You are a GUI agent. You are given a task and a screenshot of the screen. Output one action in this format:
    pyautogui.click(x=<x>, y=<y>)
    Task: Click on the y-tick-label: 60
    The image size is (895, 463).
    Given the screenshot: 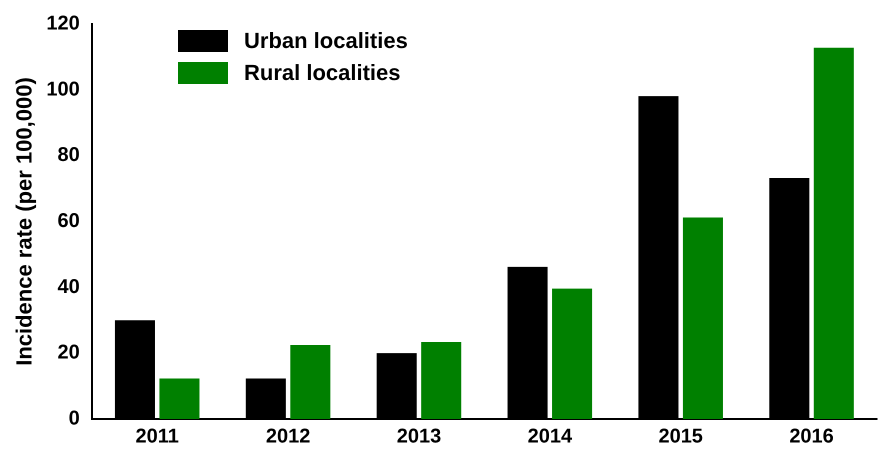 What is the action you would take?
    pyautogui.click(x=69, y=221)
    